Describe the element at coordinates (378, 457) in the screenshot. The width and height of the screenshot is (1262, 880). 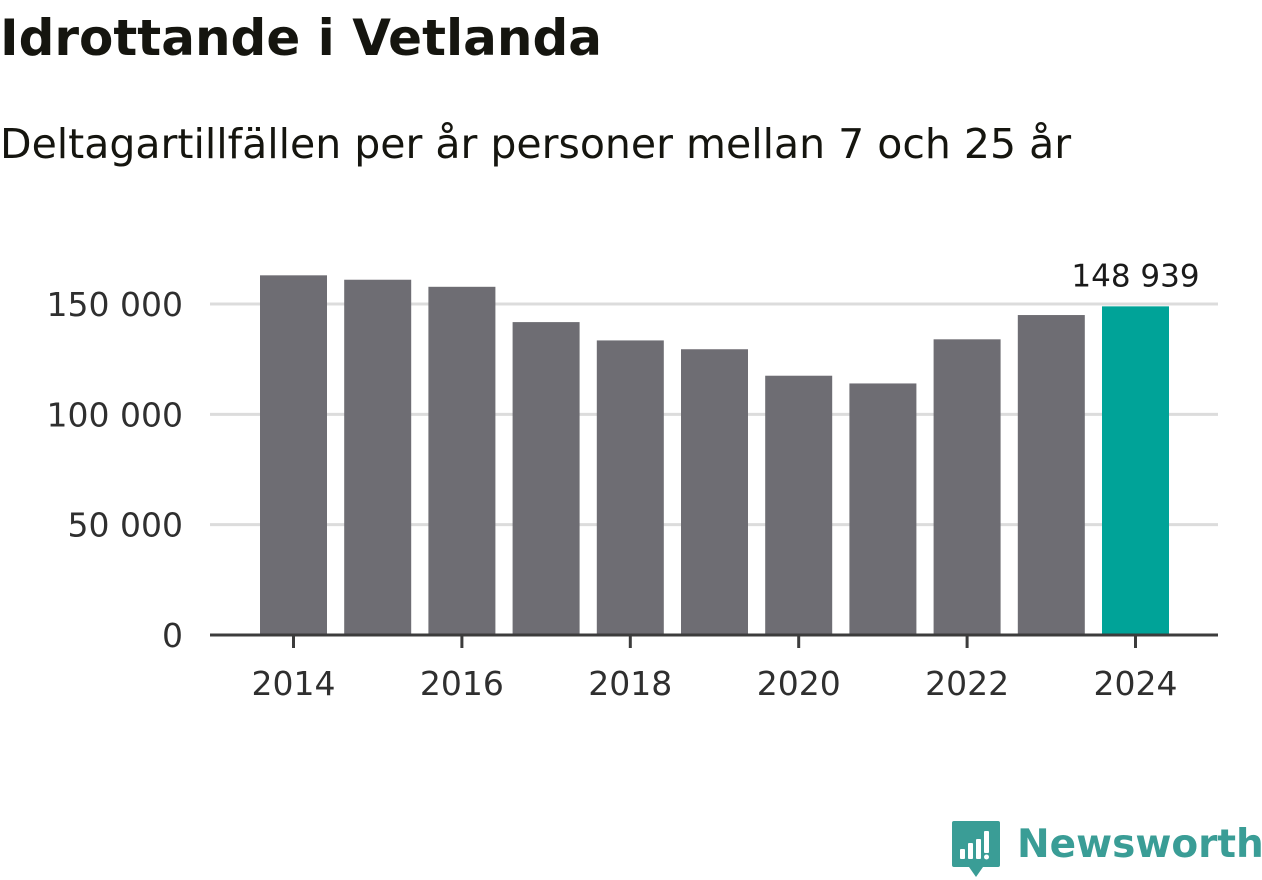
I see `bar-2015` at that location.